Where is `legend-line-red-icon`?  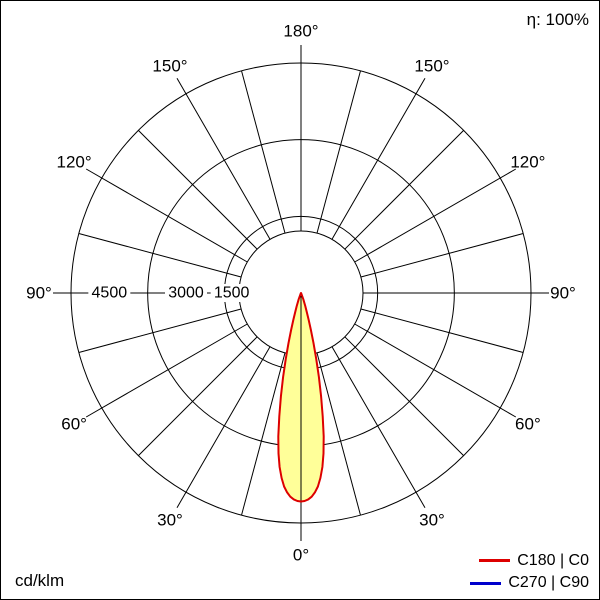 legend-line-red-icon is located at coordinates (495, 561).